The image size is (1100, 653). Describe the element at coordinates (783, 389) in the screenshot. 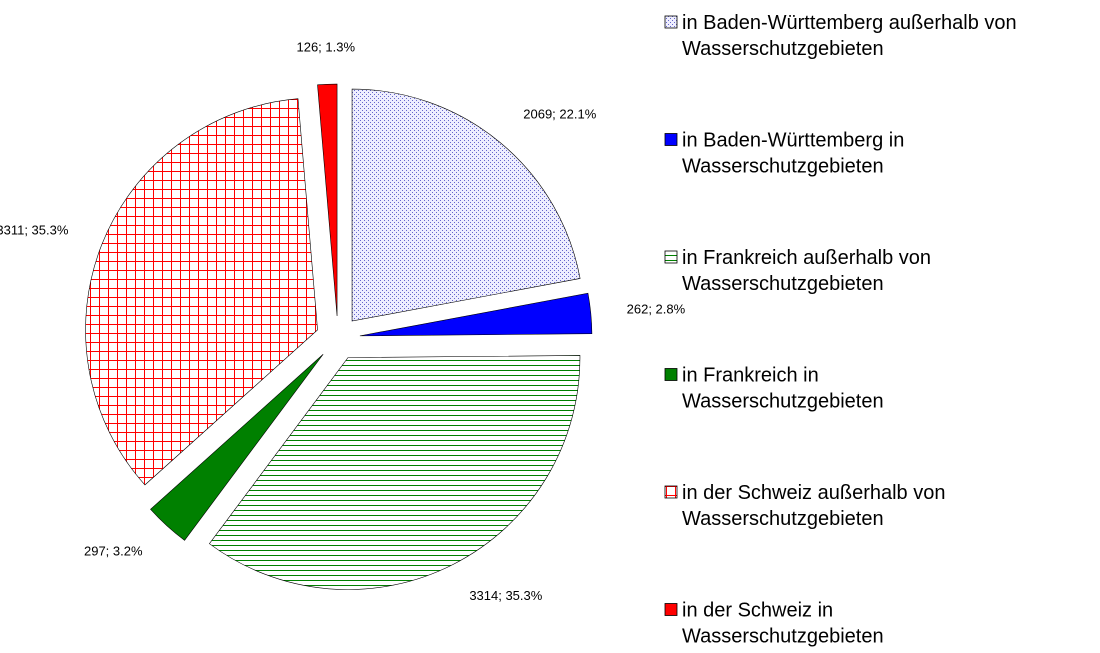

I see `legend-label: in Frankreich in Wasserschutzgebieten` at that location.